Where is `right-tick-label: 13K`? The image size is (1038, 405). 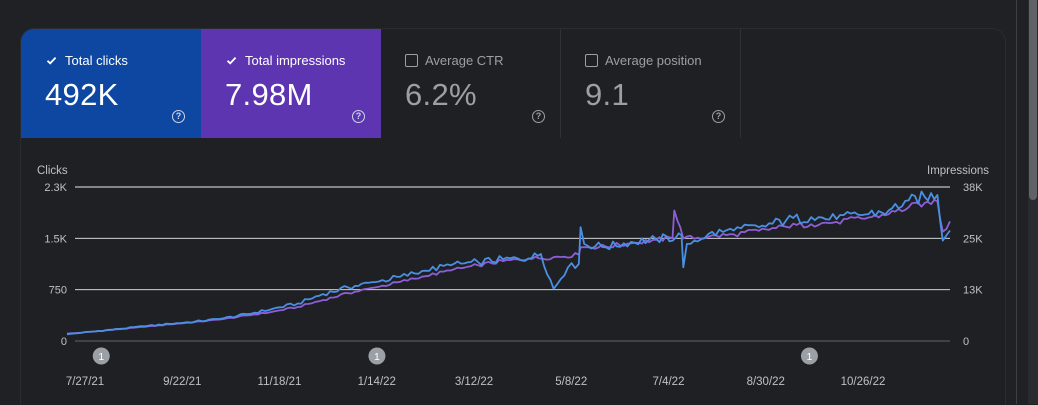 right-tick-label: 13K is located at coordinates (973, 291).